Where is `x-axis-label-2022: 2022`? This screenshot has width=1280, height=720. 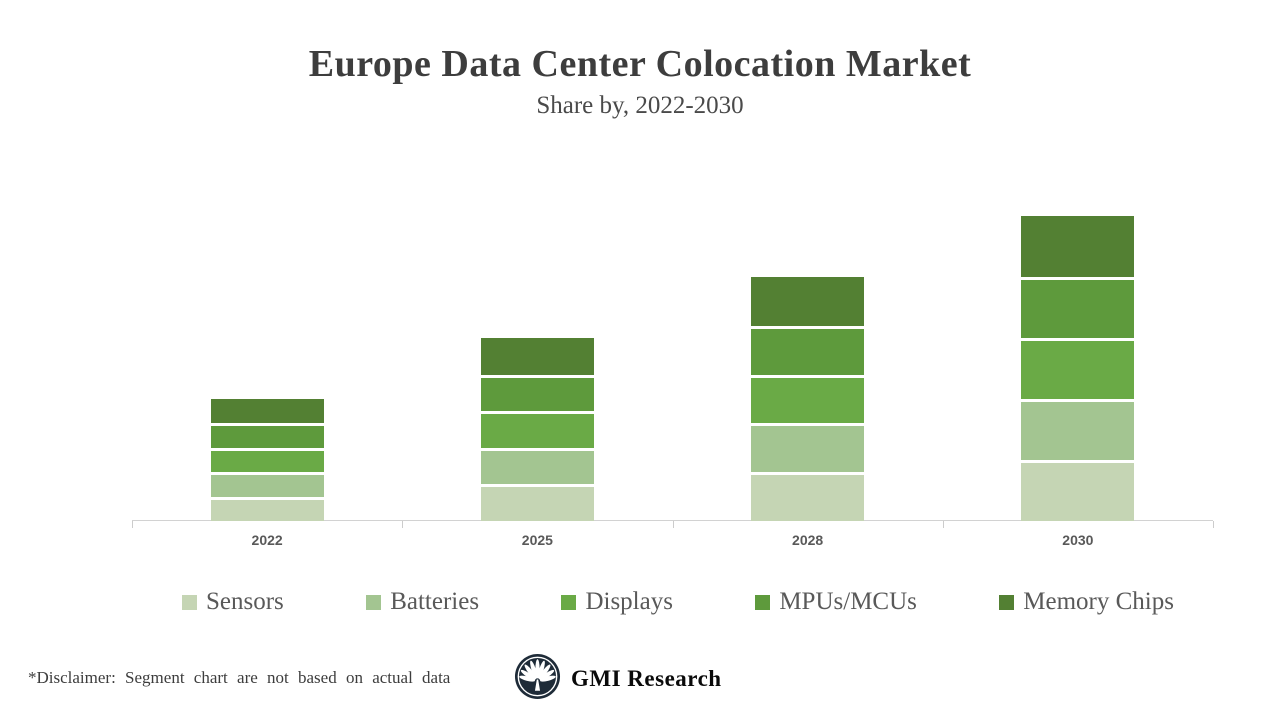 x-axis-label-2022: 2022 is located at coordinates (267, 540).